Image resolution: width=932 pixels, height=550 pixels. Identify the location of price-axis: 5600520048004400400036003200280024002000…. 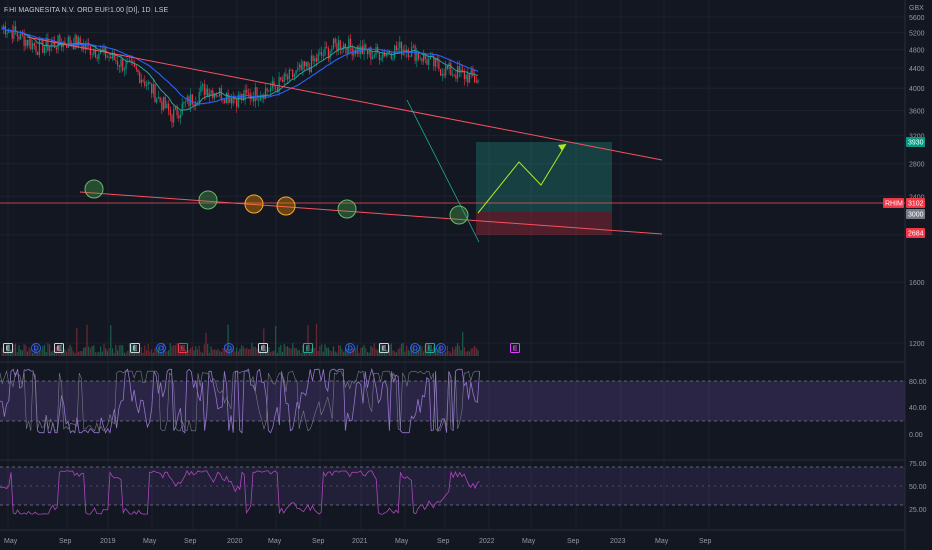
(917, 181).